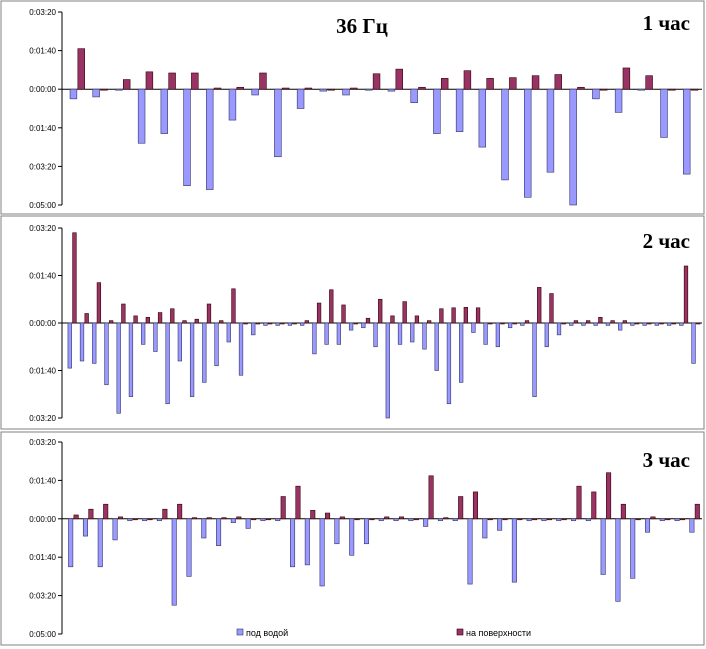 This screenshot has height=649, width=706. Describe the element at coordinates (362, 26) in the screenshot. I see `chart-title: 36 Гц` at that location.